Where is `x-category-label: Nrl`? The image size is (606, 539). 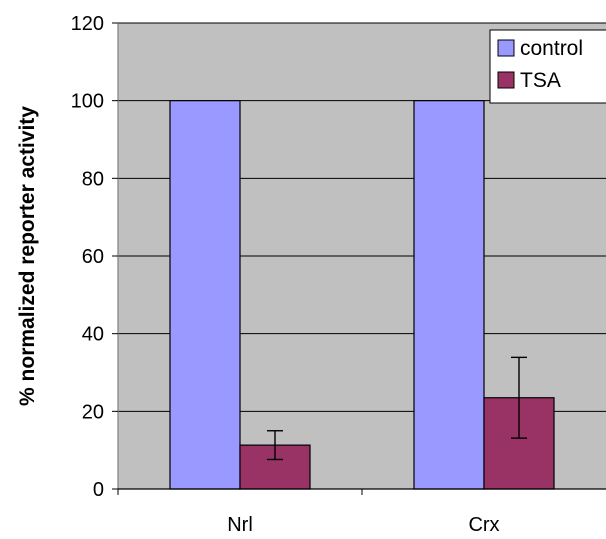 x-category-label: Nrl is located at coordinates (240, 525).